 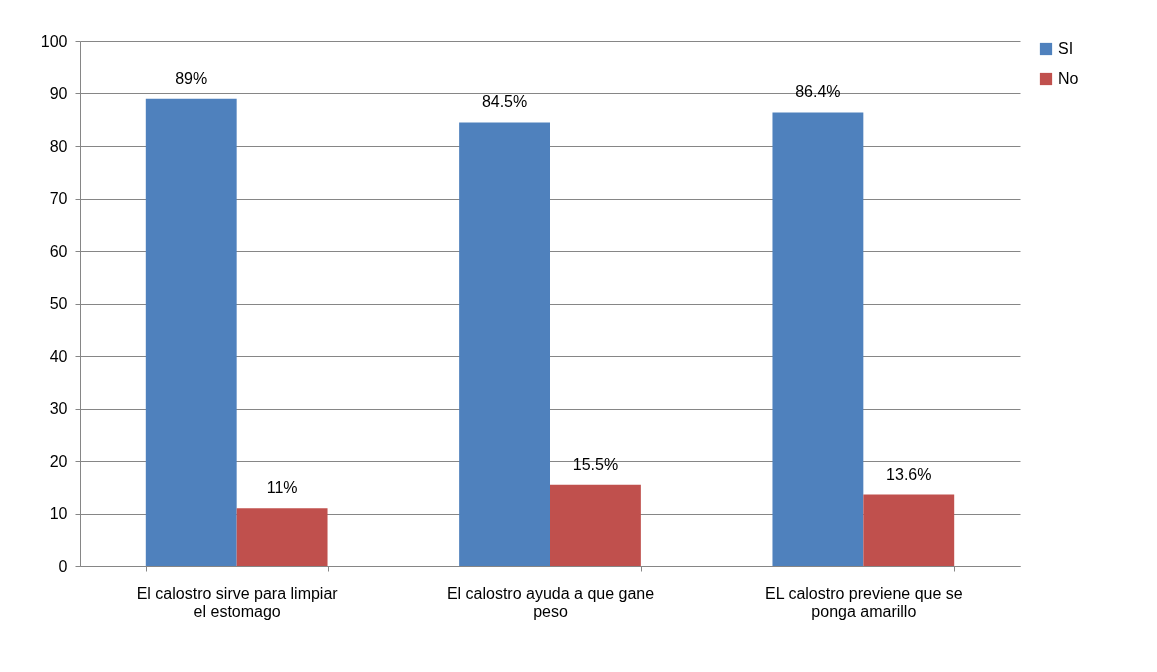 I want to click on data-label: 84.5%, so click(x=504, y=102).